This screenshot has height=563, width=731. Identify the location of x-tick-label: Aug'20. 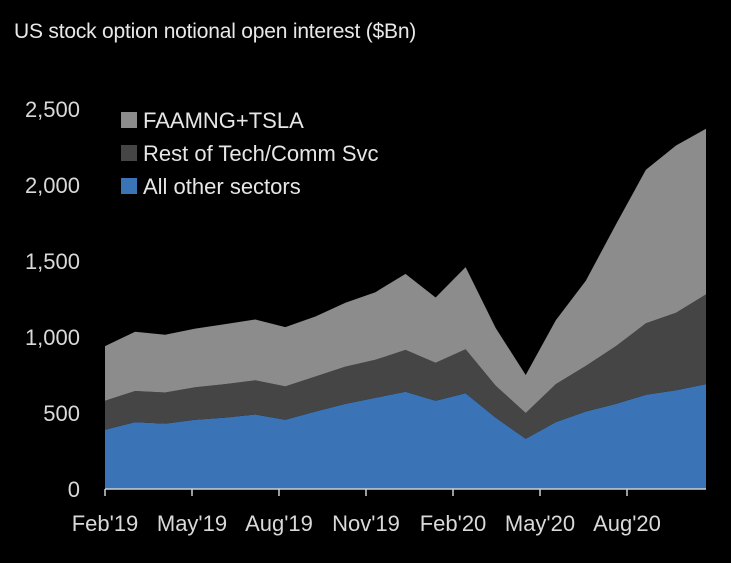
(627, 523).